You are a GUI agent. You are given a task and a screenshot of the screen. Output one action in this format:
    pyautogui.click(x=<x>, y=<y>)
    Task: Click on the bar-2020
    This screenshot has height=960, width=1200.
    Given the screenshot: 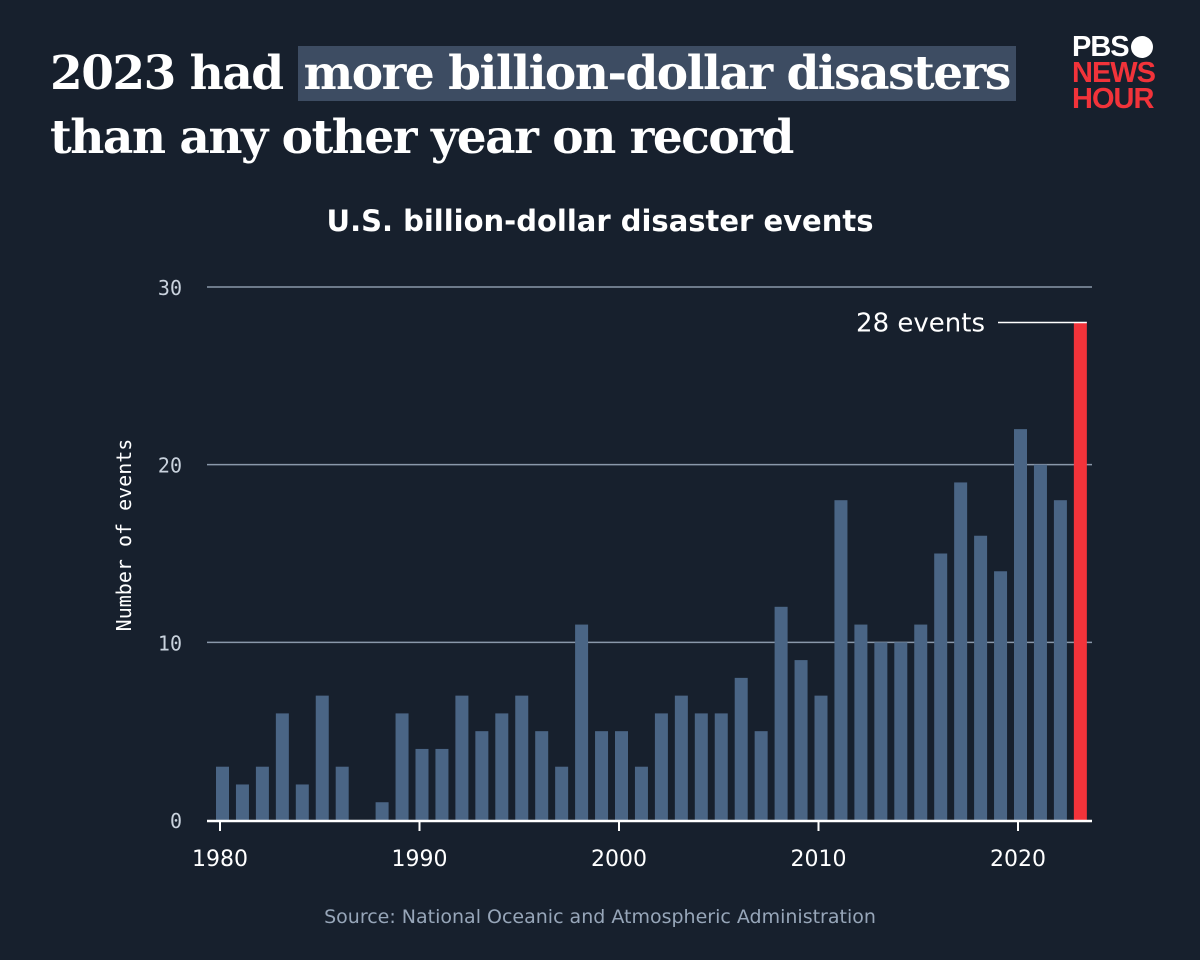 What is the action you would take?
    pyautogui.click(x=1020, y=624)
    